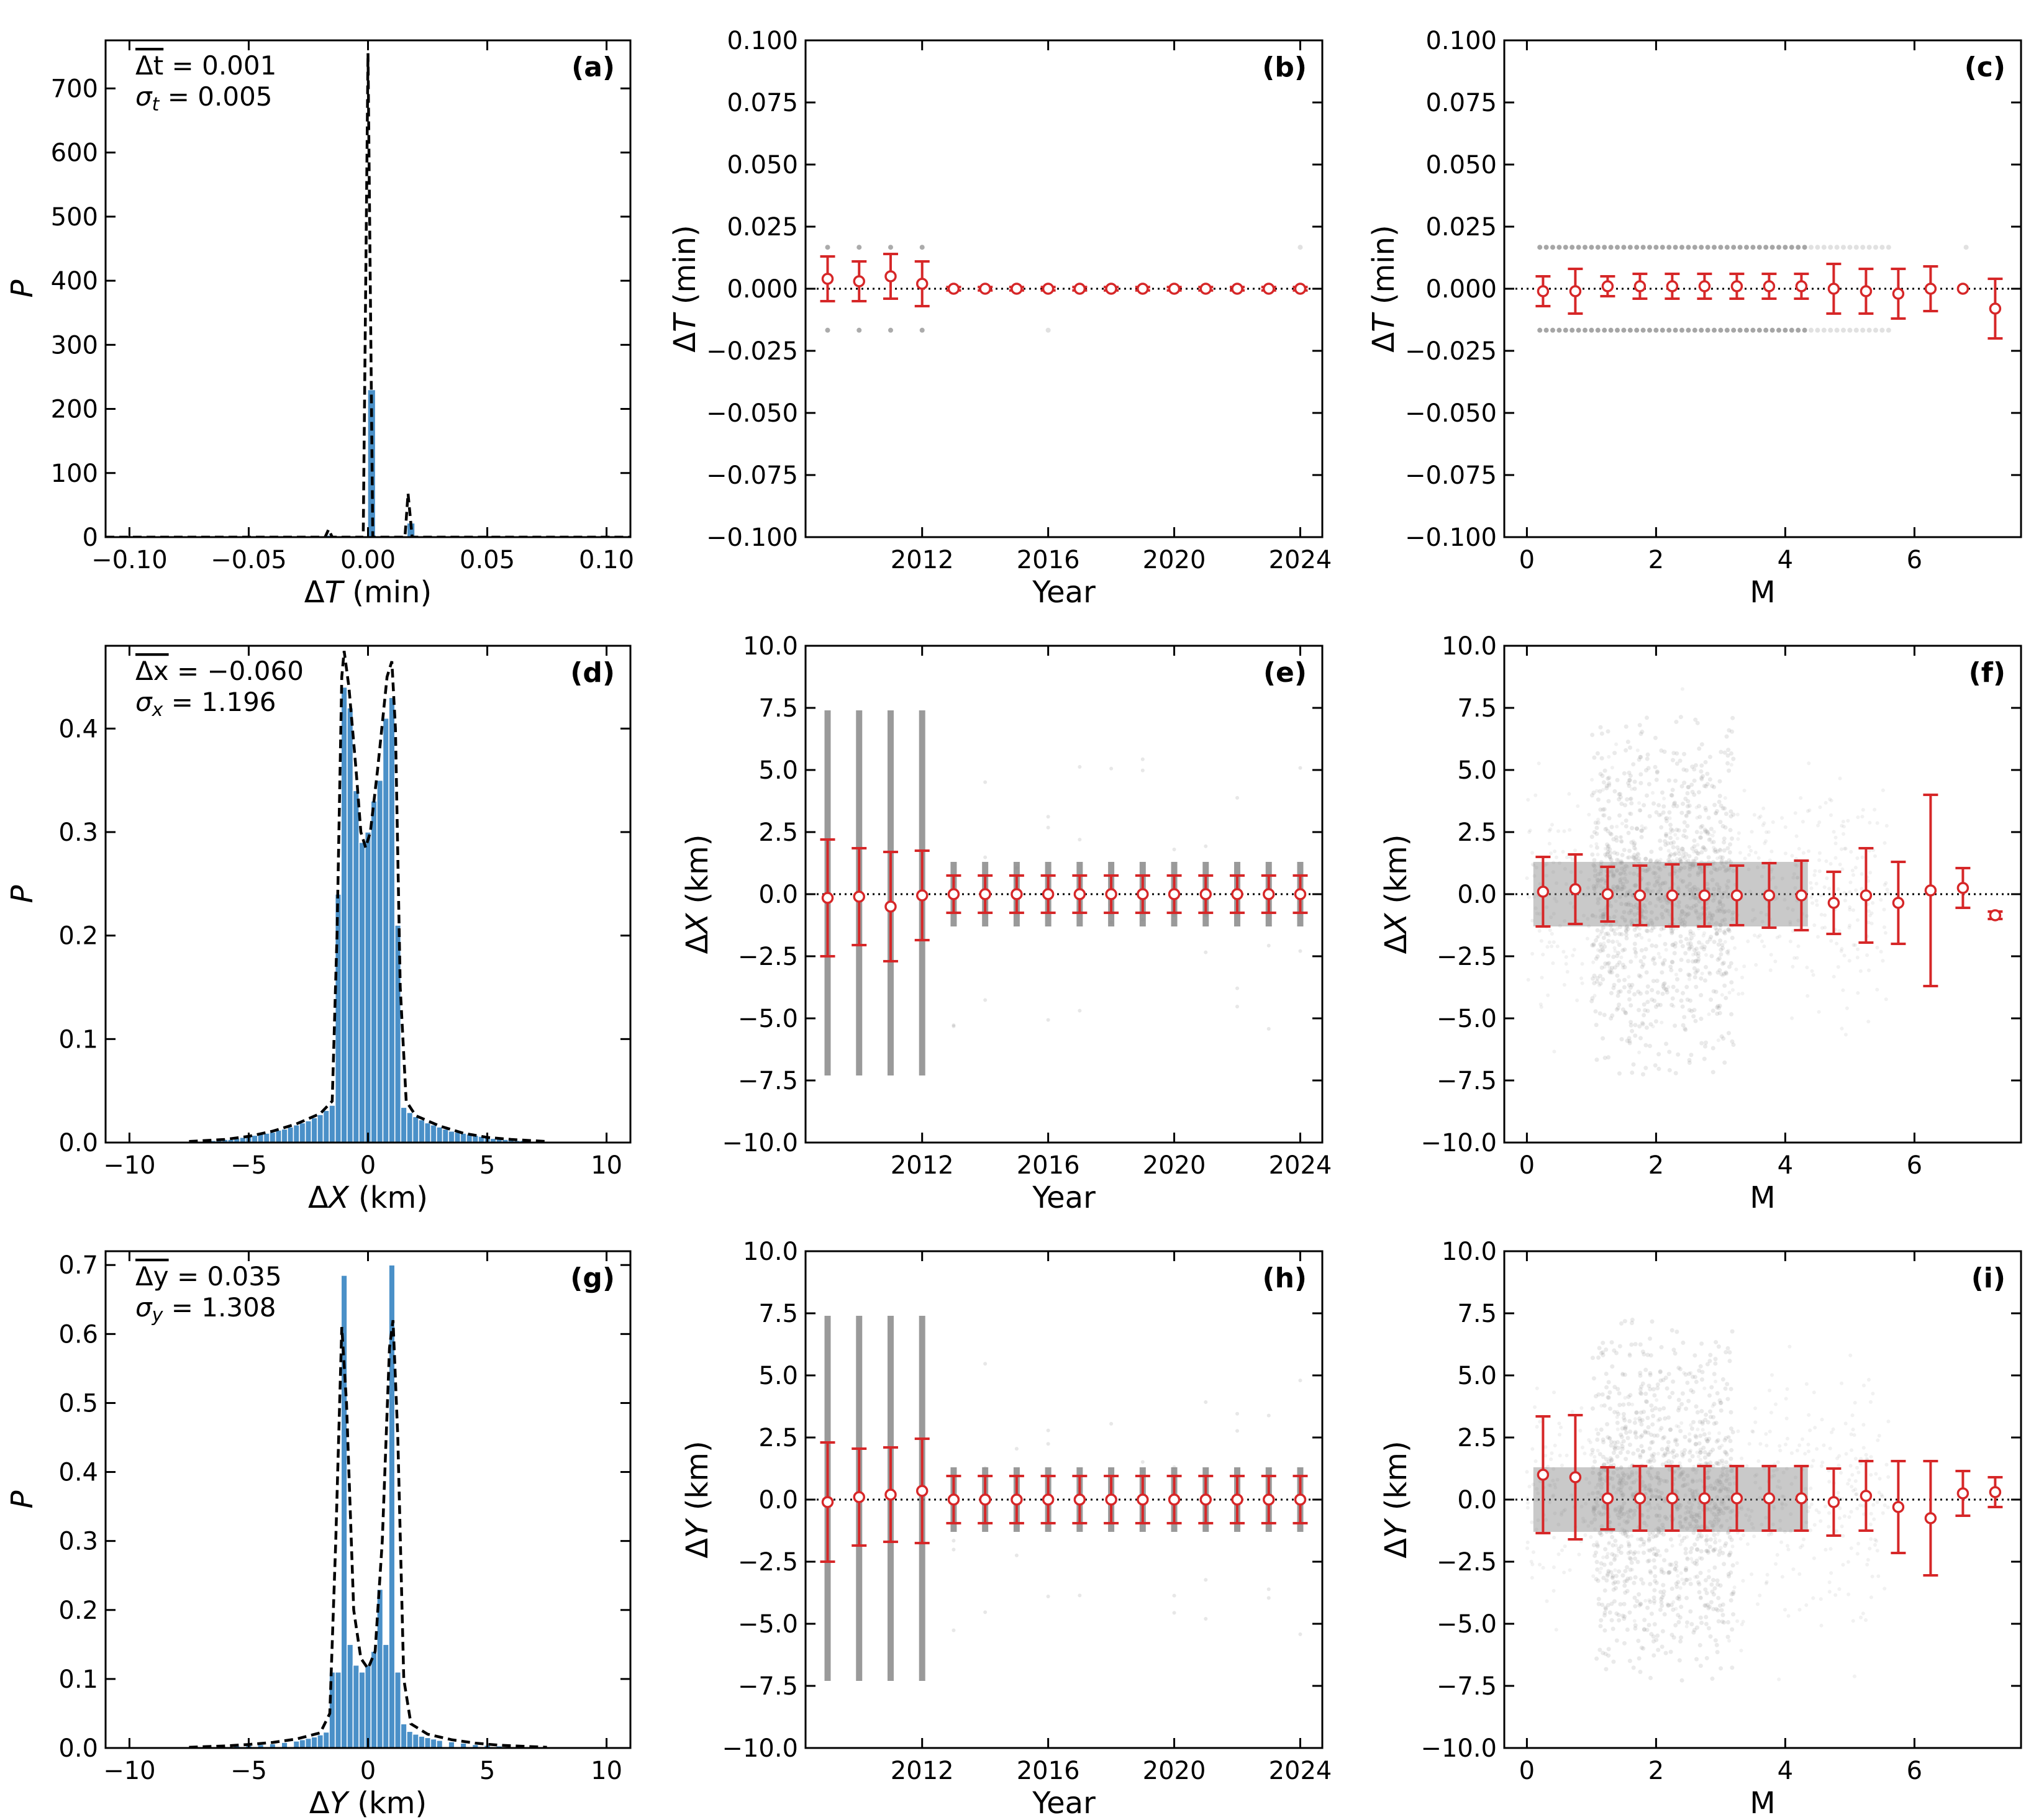 The height and width of the screenshot is (1820, 2026). What do you see at coordinates (1640, 286) in the screenshot?
I see `mean-marker` at bounding box center [1640, 286].